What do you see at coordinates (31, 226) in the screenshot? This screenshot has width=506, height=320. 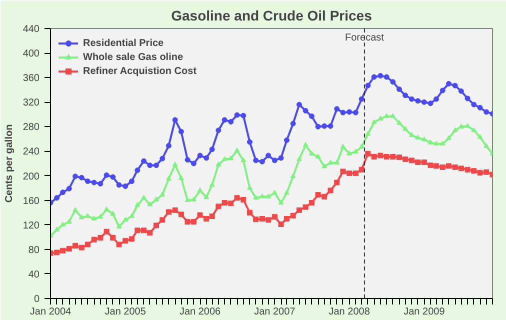 I see `y-tick-label: 120` at bounding box center [31, 226].